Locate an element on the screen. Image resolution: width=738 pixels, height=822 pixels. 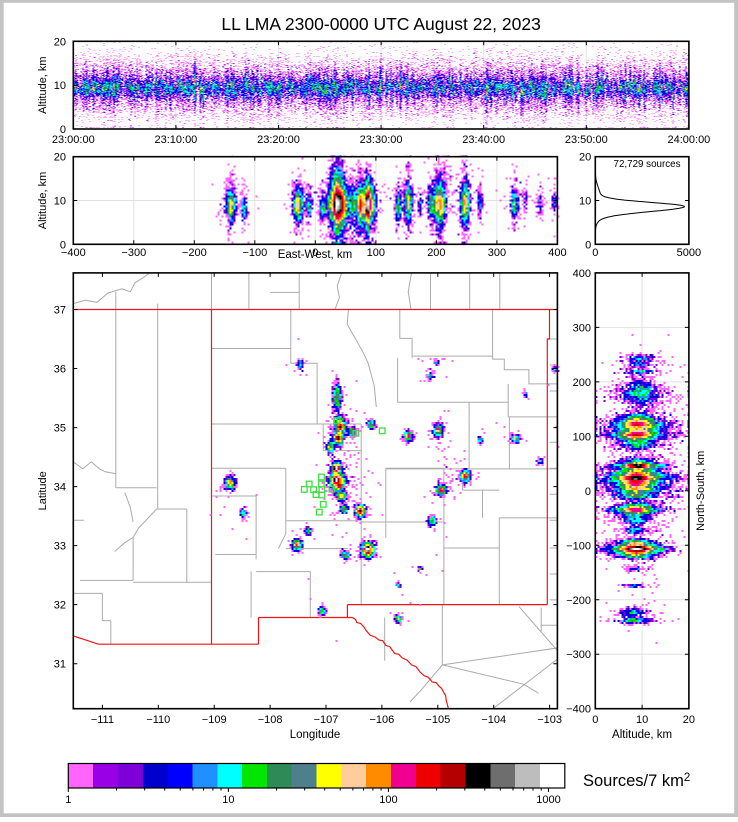
svg-text: Longitude is located at coordinates (315, 735).